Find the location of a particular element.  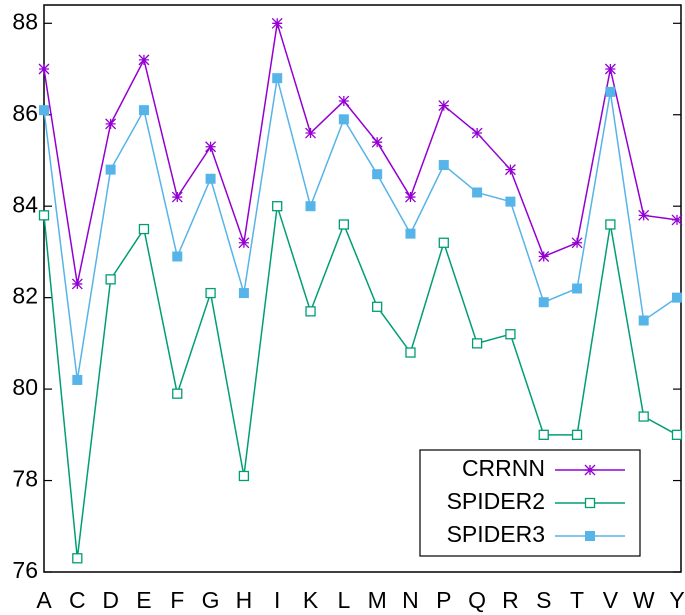

x-tick-label: D is located at coordinates (110, 600).